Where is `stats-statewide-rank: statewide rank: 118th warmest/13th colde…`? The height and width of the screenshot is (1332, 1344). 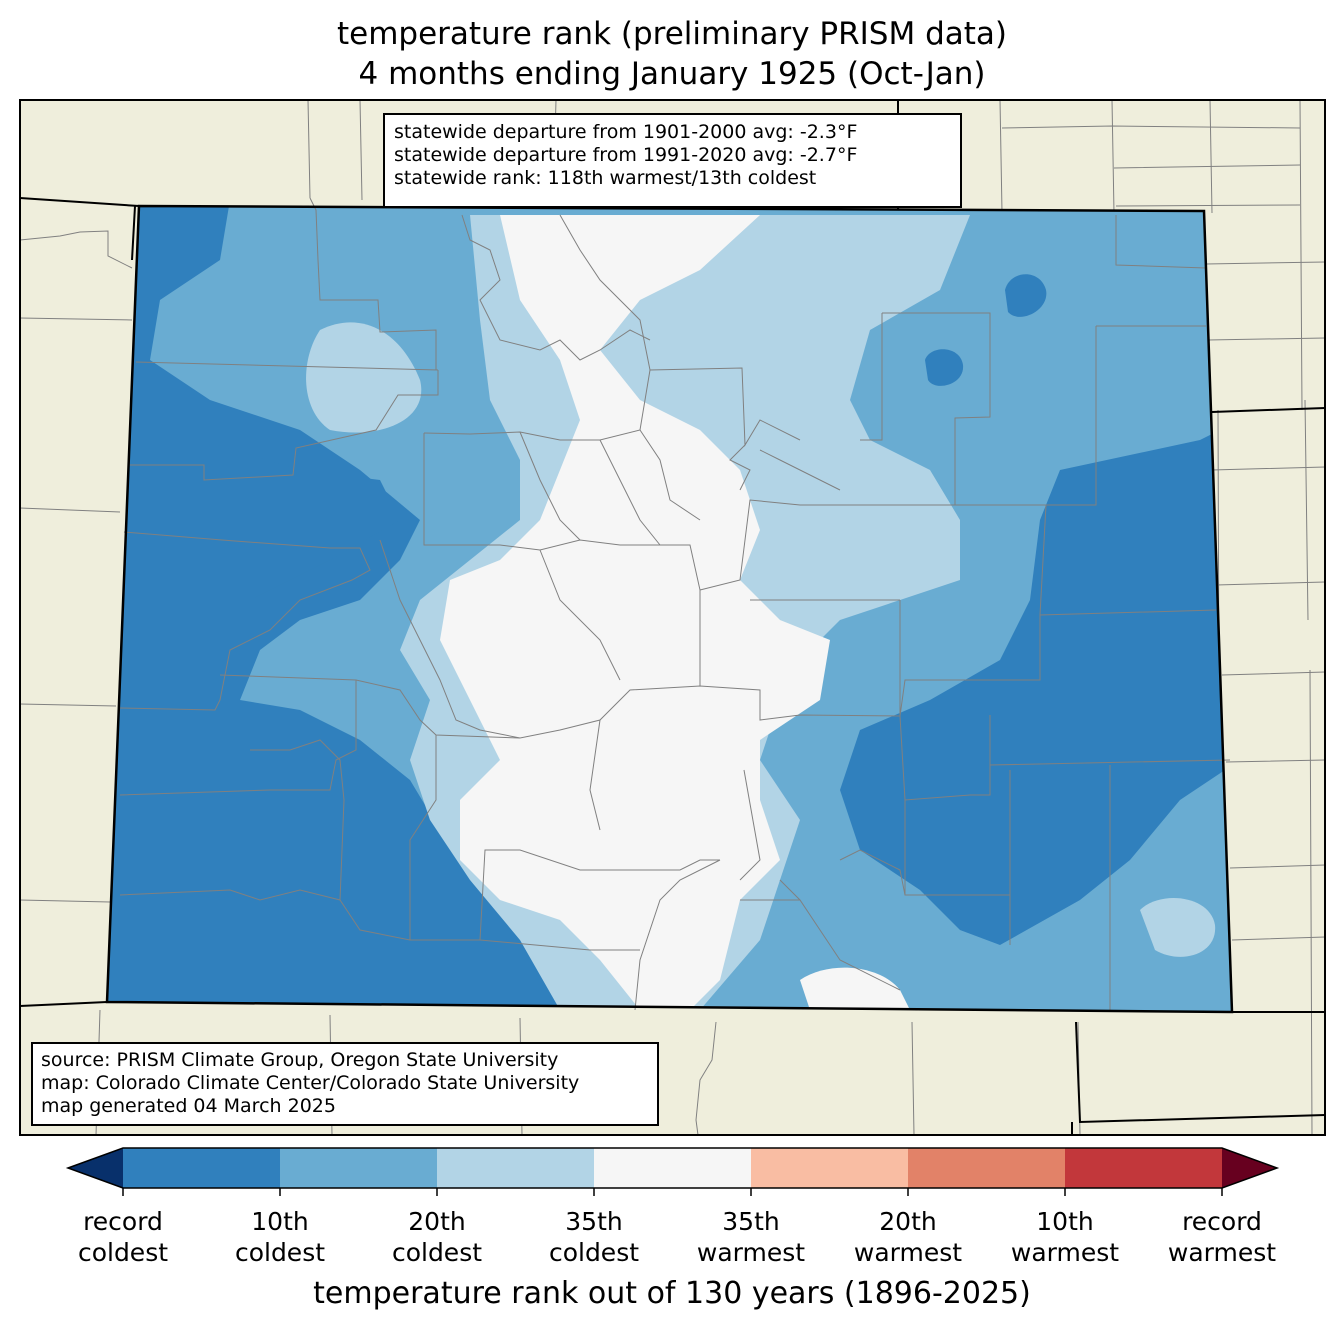
stats-statewide-rank: statewide rank: 118th warmest/13th colde… is located at coordinates (605, 178).